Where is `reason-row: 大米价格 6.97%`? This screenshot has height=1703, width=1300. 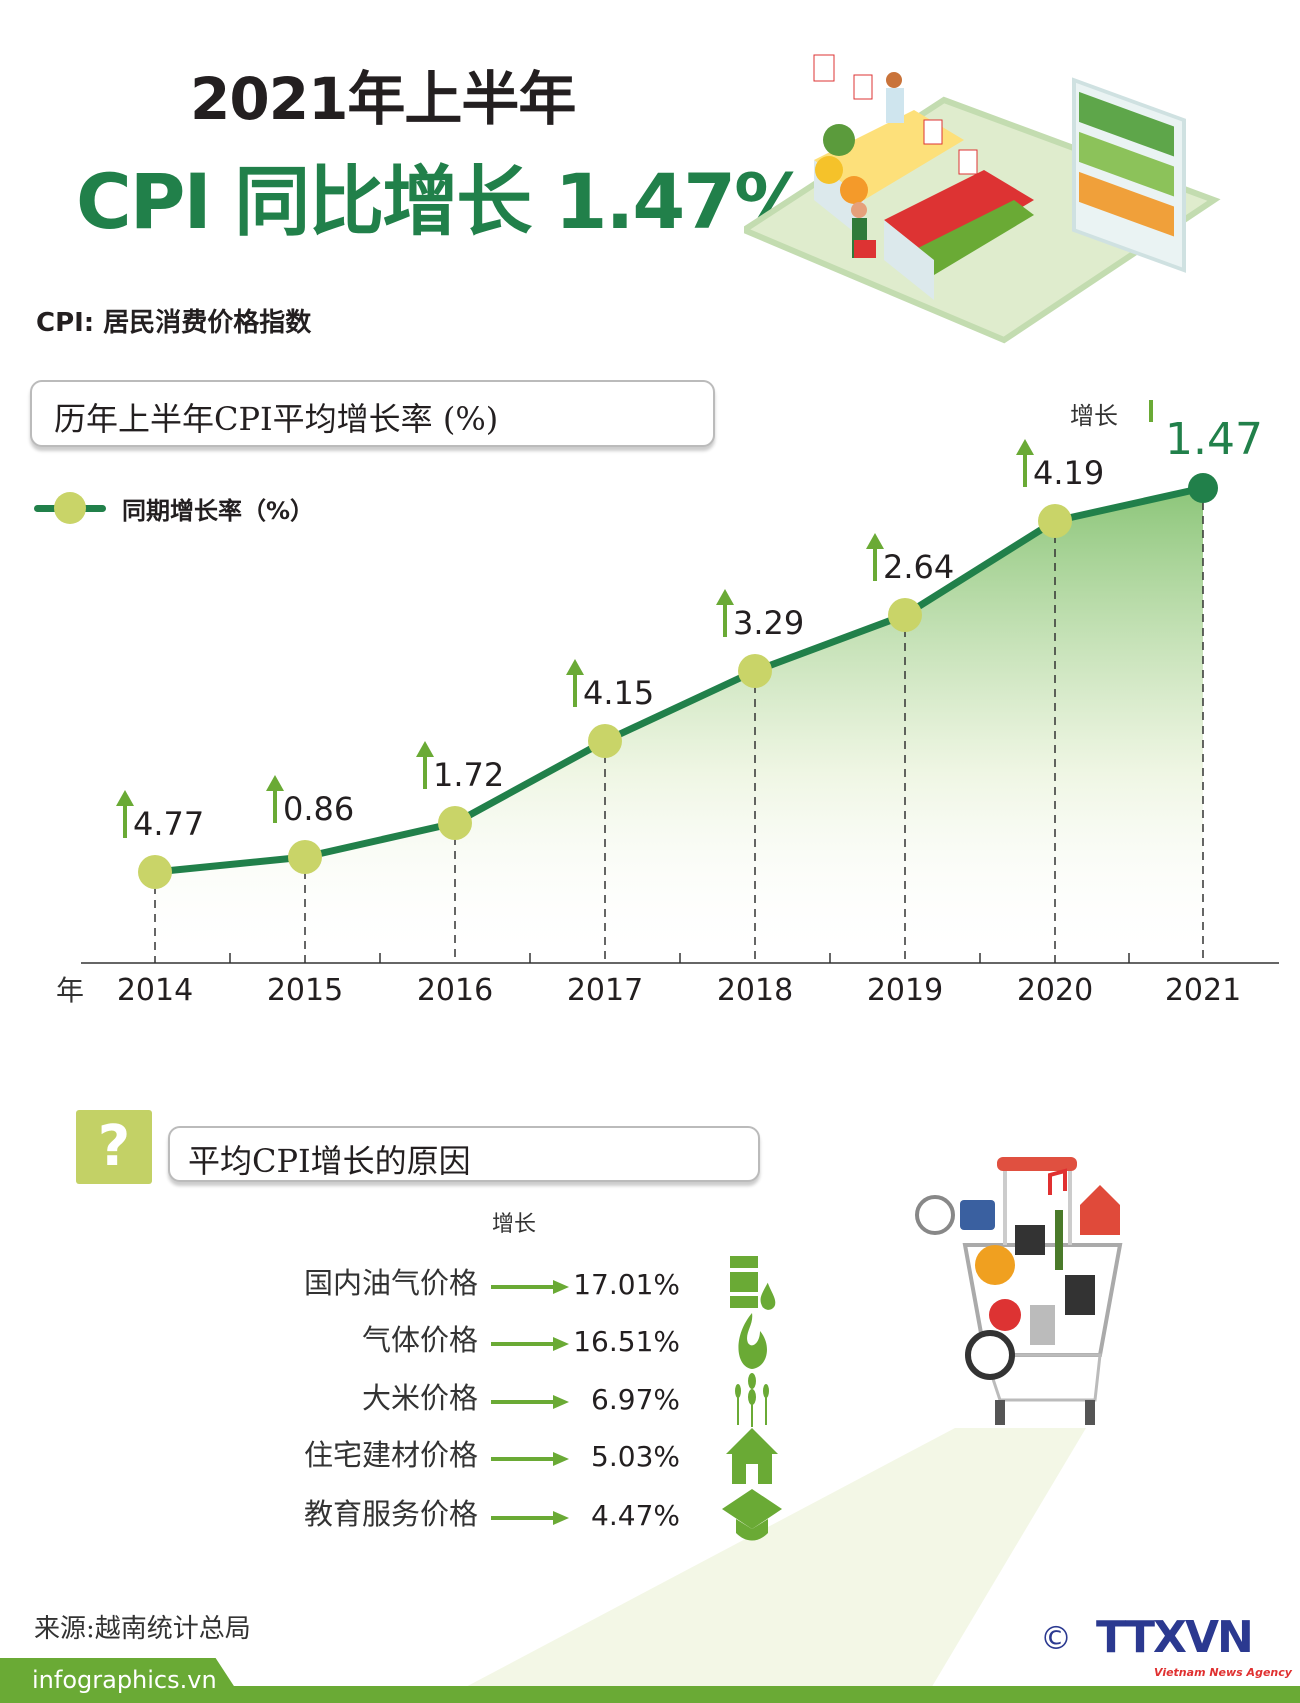
reason-row: 大米价格 6.97% is located at coordinates (400, 1400).